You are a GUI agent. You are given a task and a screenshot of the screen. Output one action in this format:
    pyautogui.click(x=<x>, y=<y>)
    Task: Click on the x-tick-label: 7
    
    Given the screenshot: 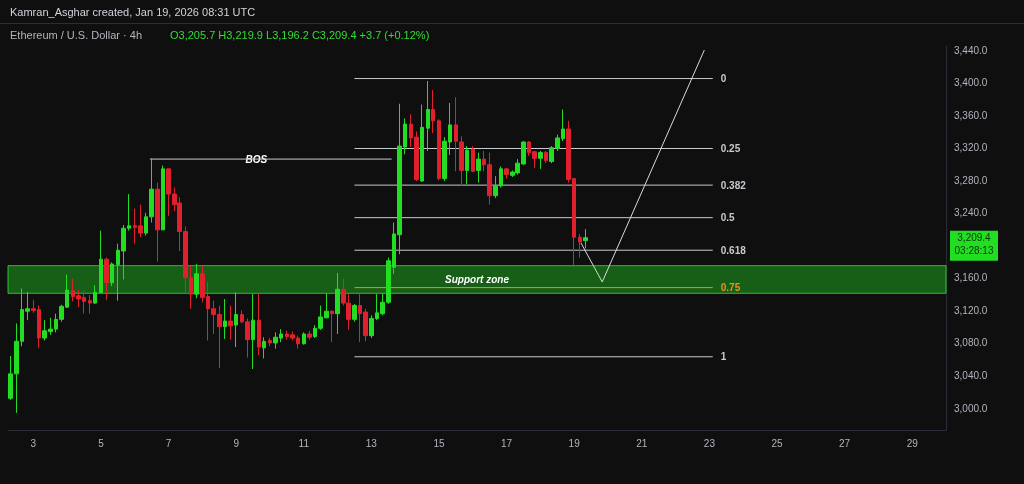 What is the action you would take?
    pyautogui.click(x=168, y=443)
    